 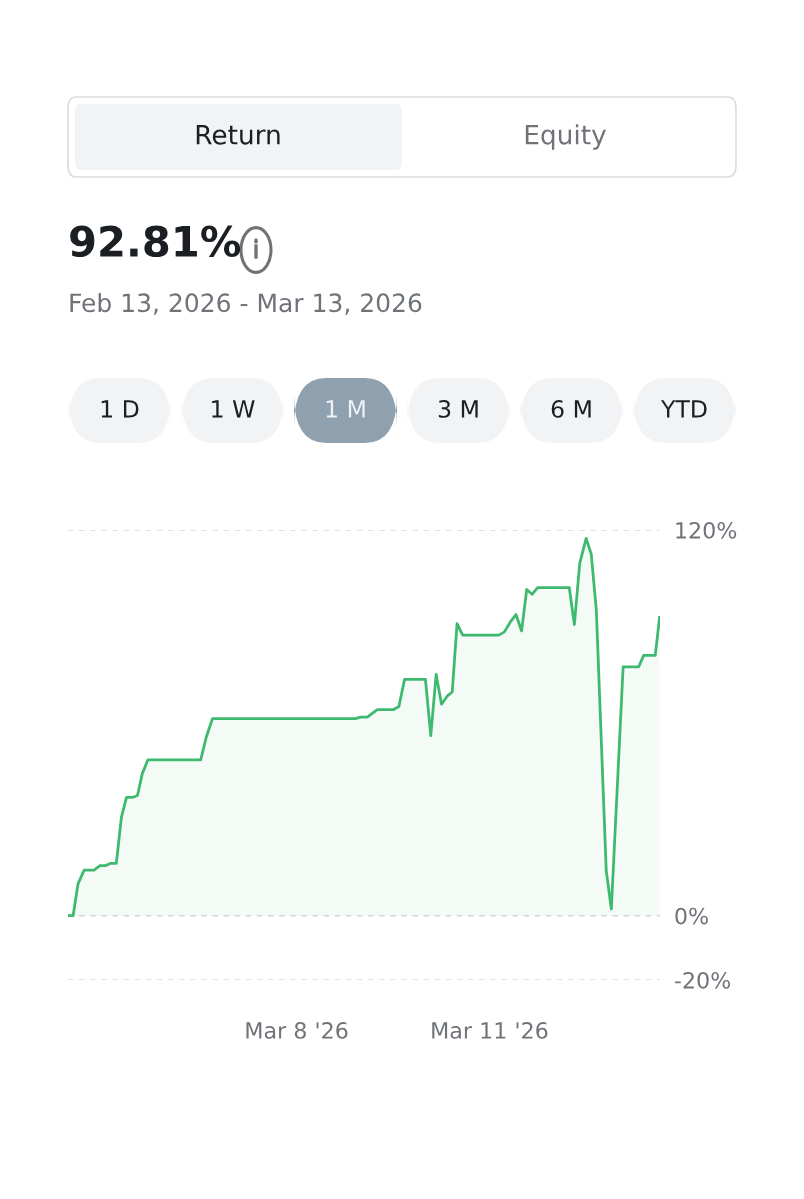 What do you see at coordinates (233, 409) in the screenshot?
I see `text: 1 W` at bounding box center [233, 409].